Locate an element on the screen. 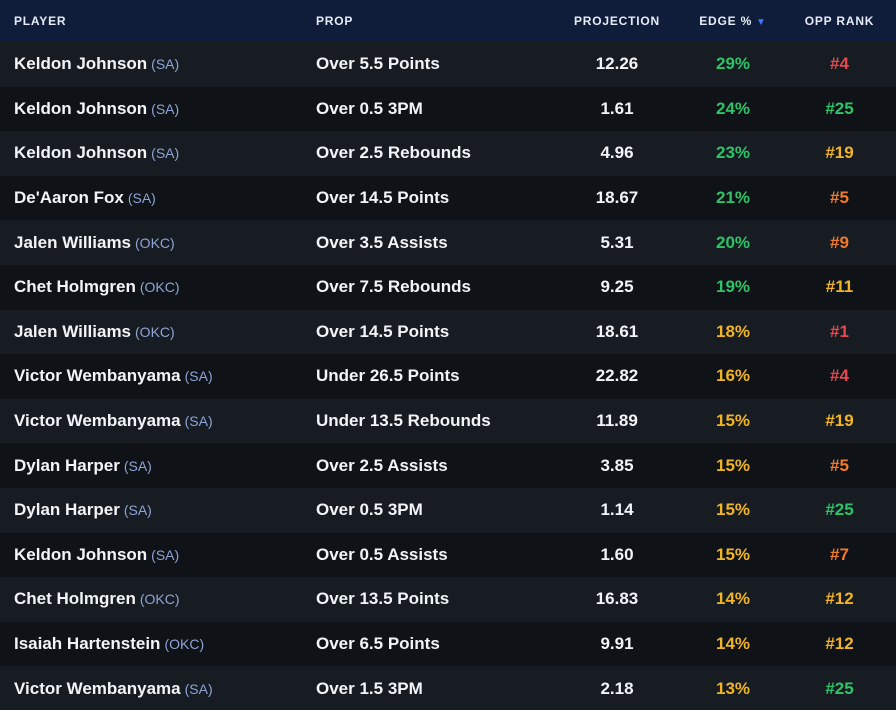  edge-cell: 24% is located at coordinates (733, 108).